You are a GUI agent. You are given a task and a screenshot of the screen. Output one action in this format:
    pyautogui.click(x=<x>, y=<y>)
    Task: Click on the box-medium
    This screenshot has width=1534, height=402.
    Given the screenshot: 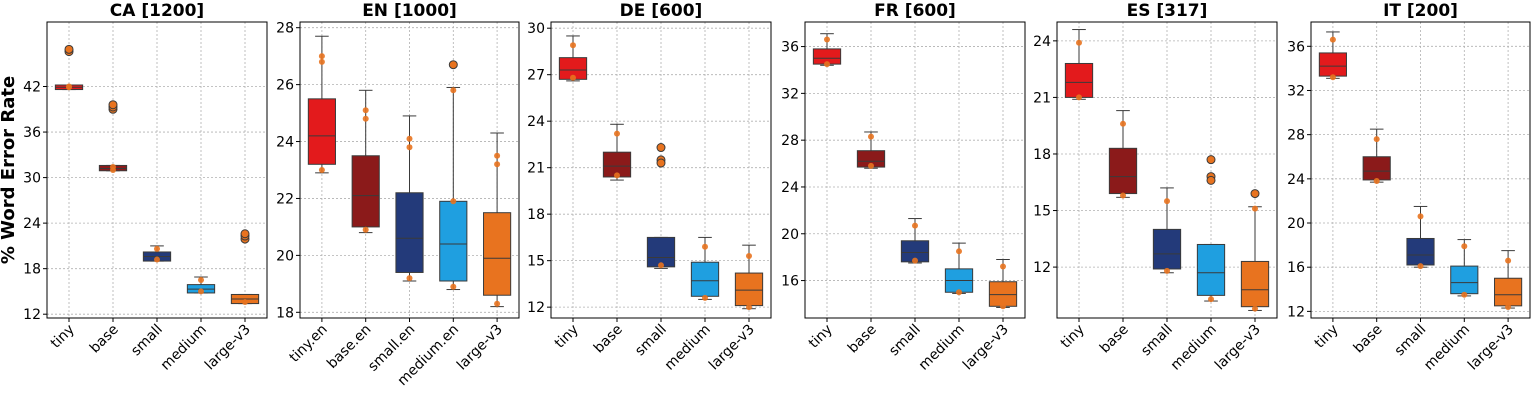 What is the action you would take?
    pyautogui.click(x=1211, y=229)
    